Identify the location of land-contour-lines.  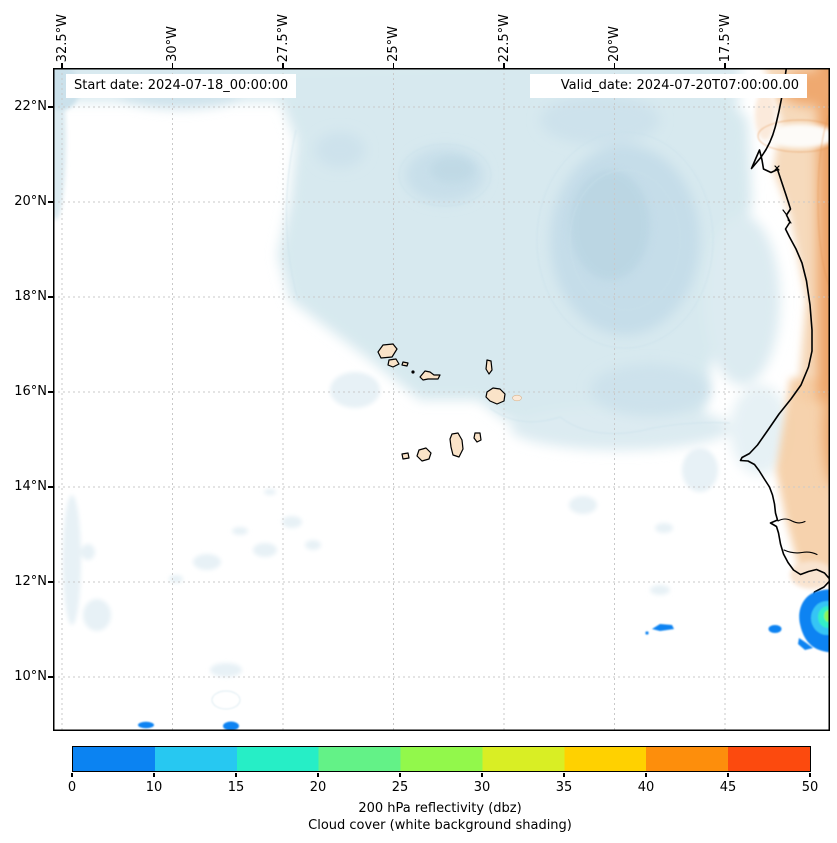
(793, 200).